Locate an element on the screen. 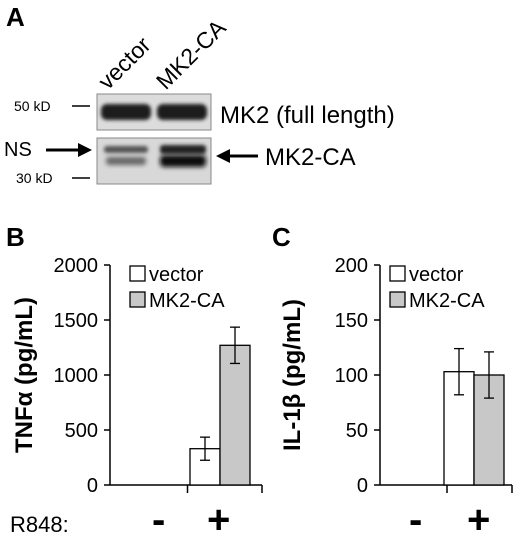 The height and width of the screenshot is (542, 520). treatment-sign-b-pos: + is located at coordinates (219, 520).